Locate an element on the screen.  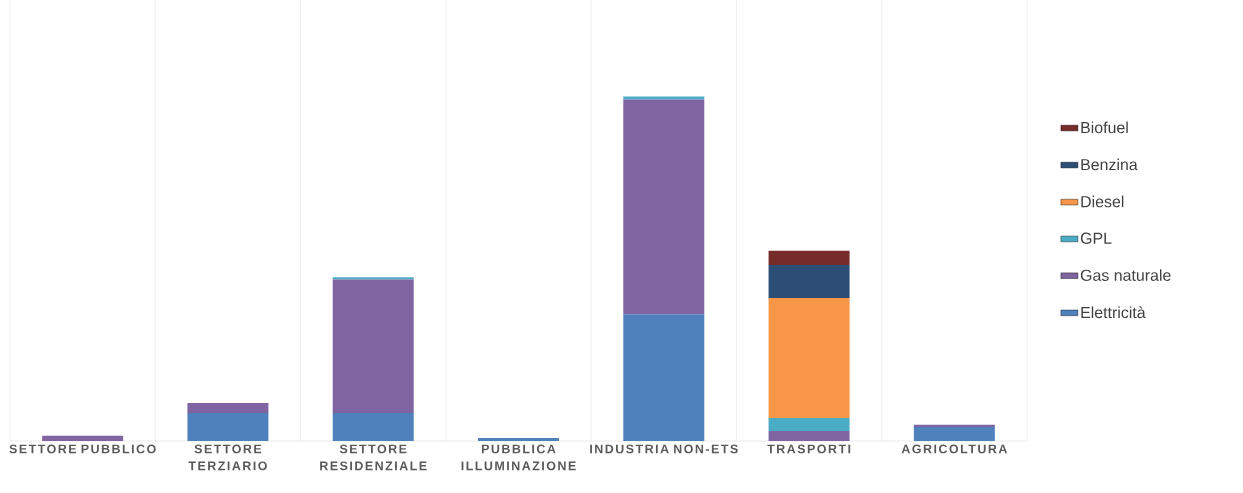
x-tick-label: TRASPORTI is located at coordinates (809, 449).